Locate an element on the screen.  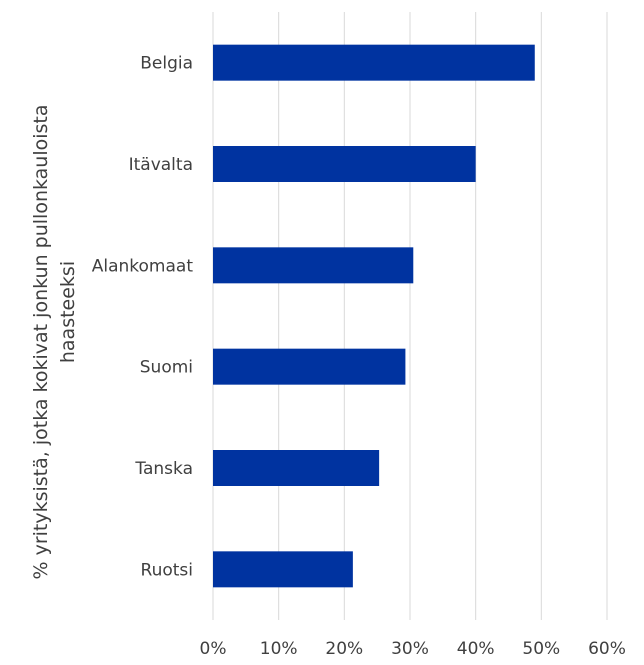
bar-tanska is located at coordinates (296, 468).